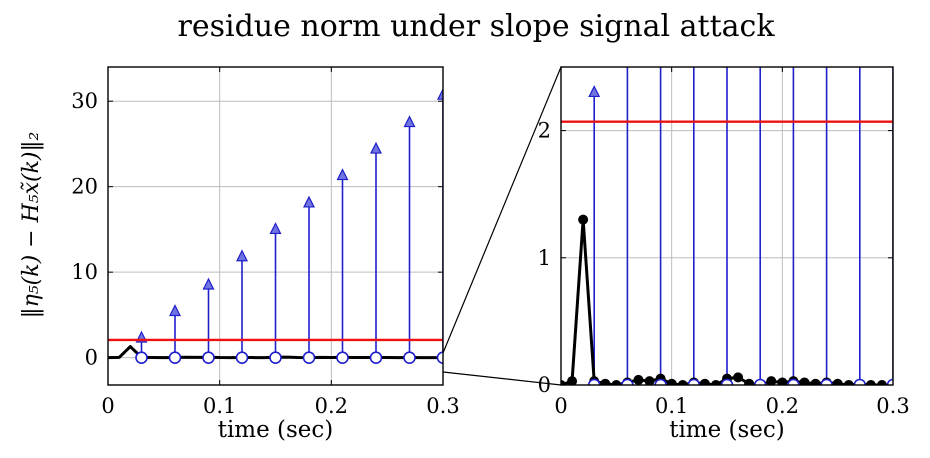 This screenshot has height=458, width=930. Describe the element at coordinates (544, 131) in the screenshot. I see `y-tick-label: 2` at that location.